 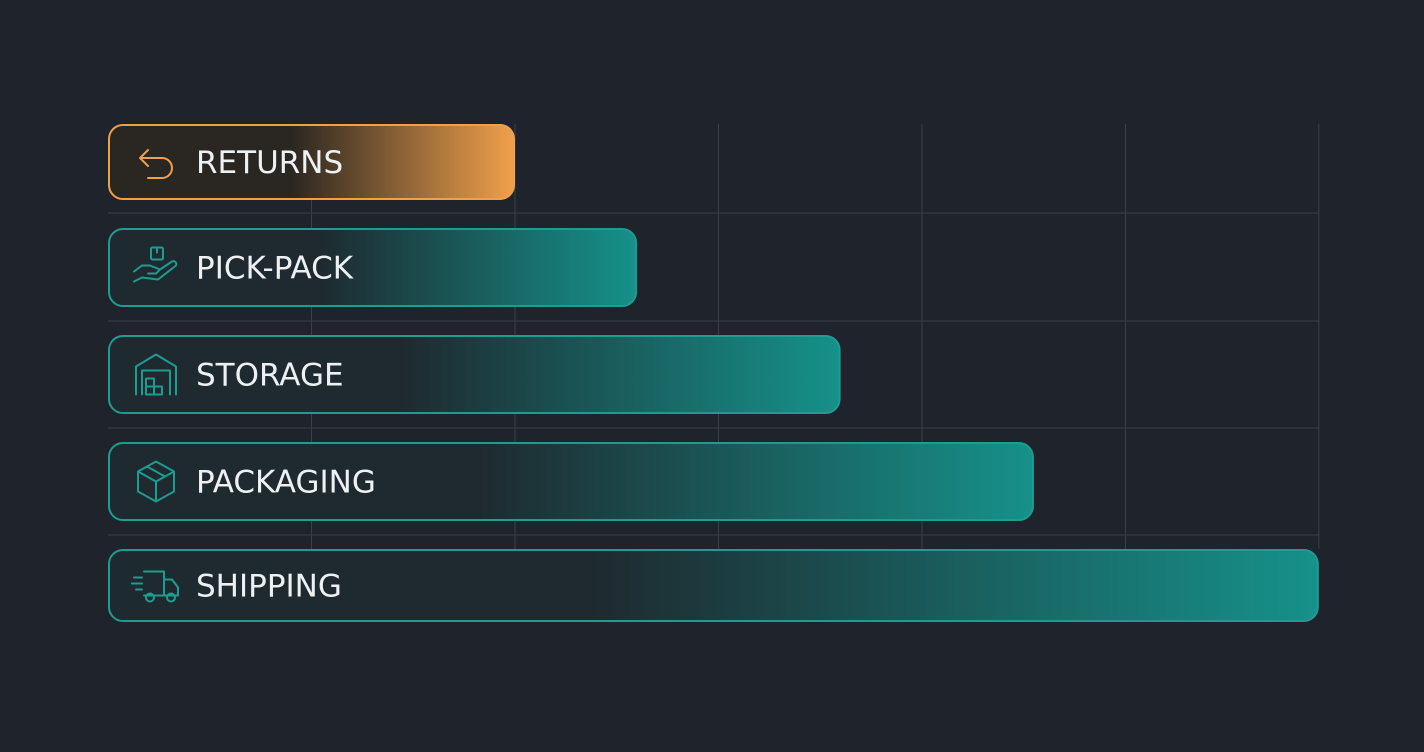 I want to click on package-box-icon, so click(x=156, y=481).